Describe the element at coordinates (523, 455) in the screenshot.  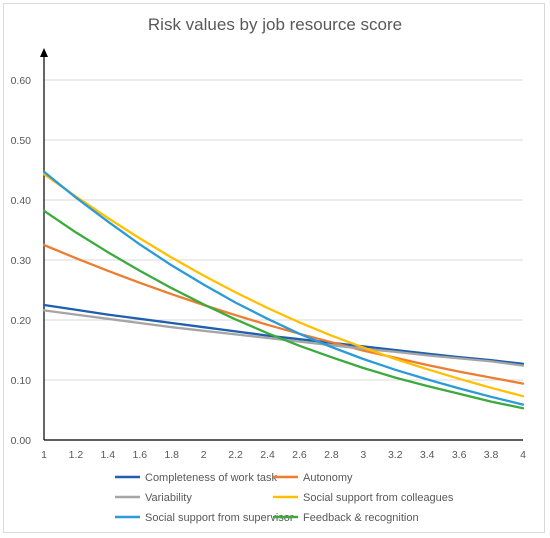
I see `x-tick-label: 4` at that location.